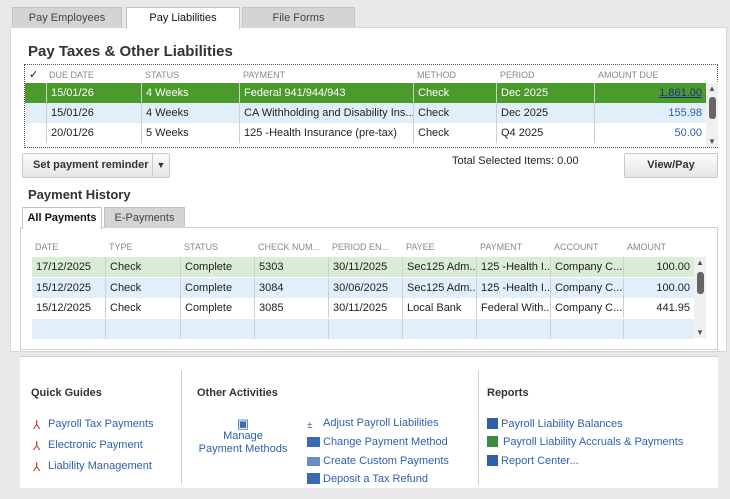 This screenshot has height=499, width=730. Describe the element at coordinates (264, 75) in the screenshot. I see `col-payment: PAYMENT` at that location.